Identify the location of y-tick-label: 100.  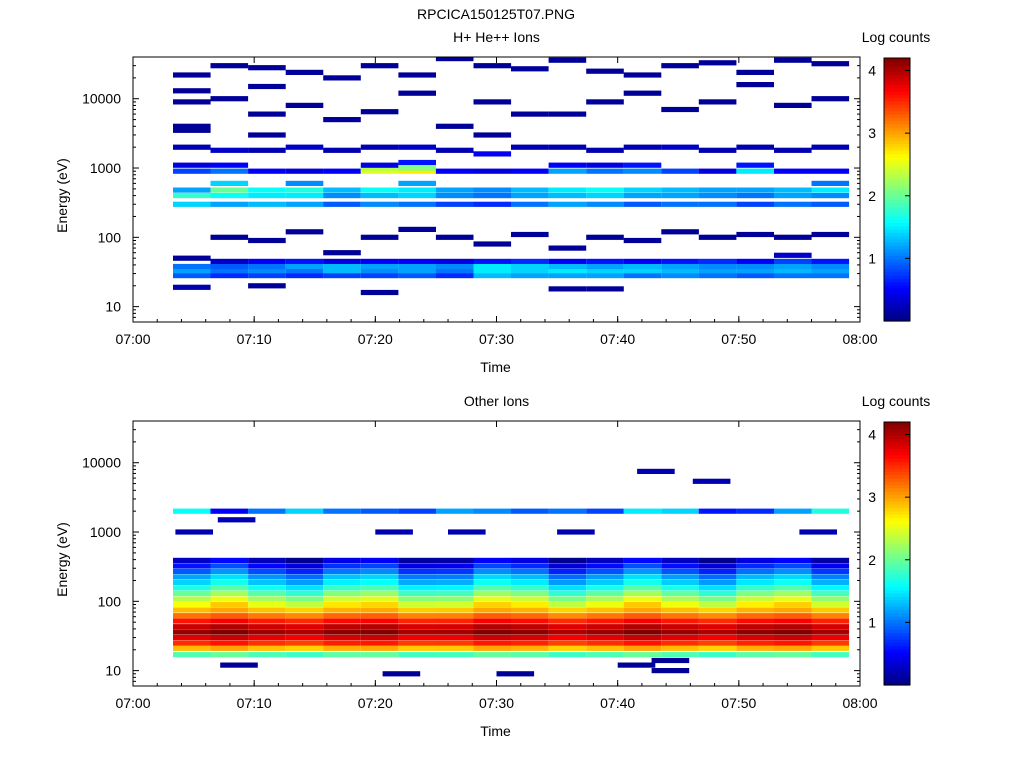
(110, 237).